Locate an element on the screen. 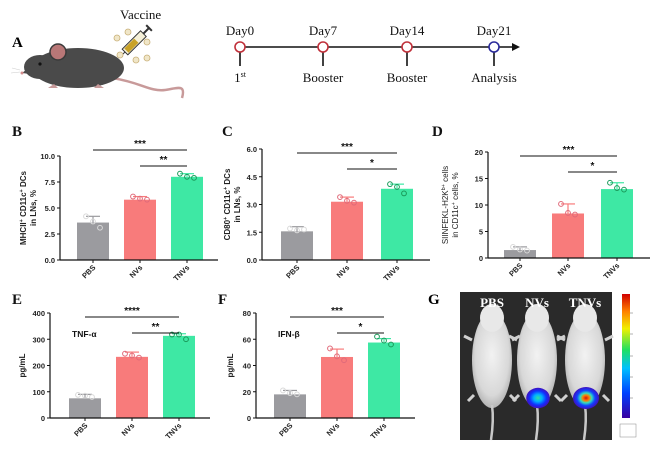 Image resolution: width=654 pixels, height=450 pixels. panel-label: F is located at coordinates (222, 300).